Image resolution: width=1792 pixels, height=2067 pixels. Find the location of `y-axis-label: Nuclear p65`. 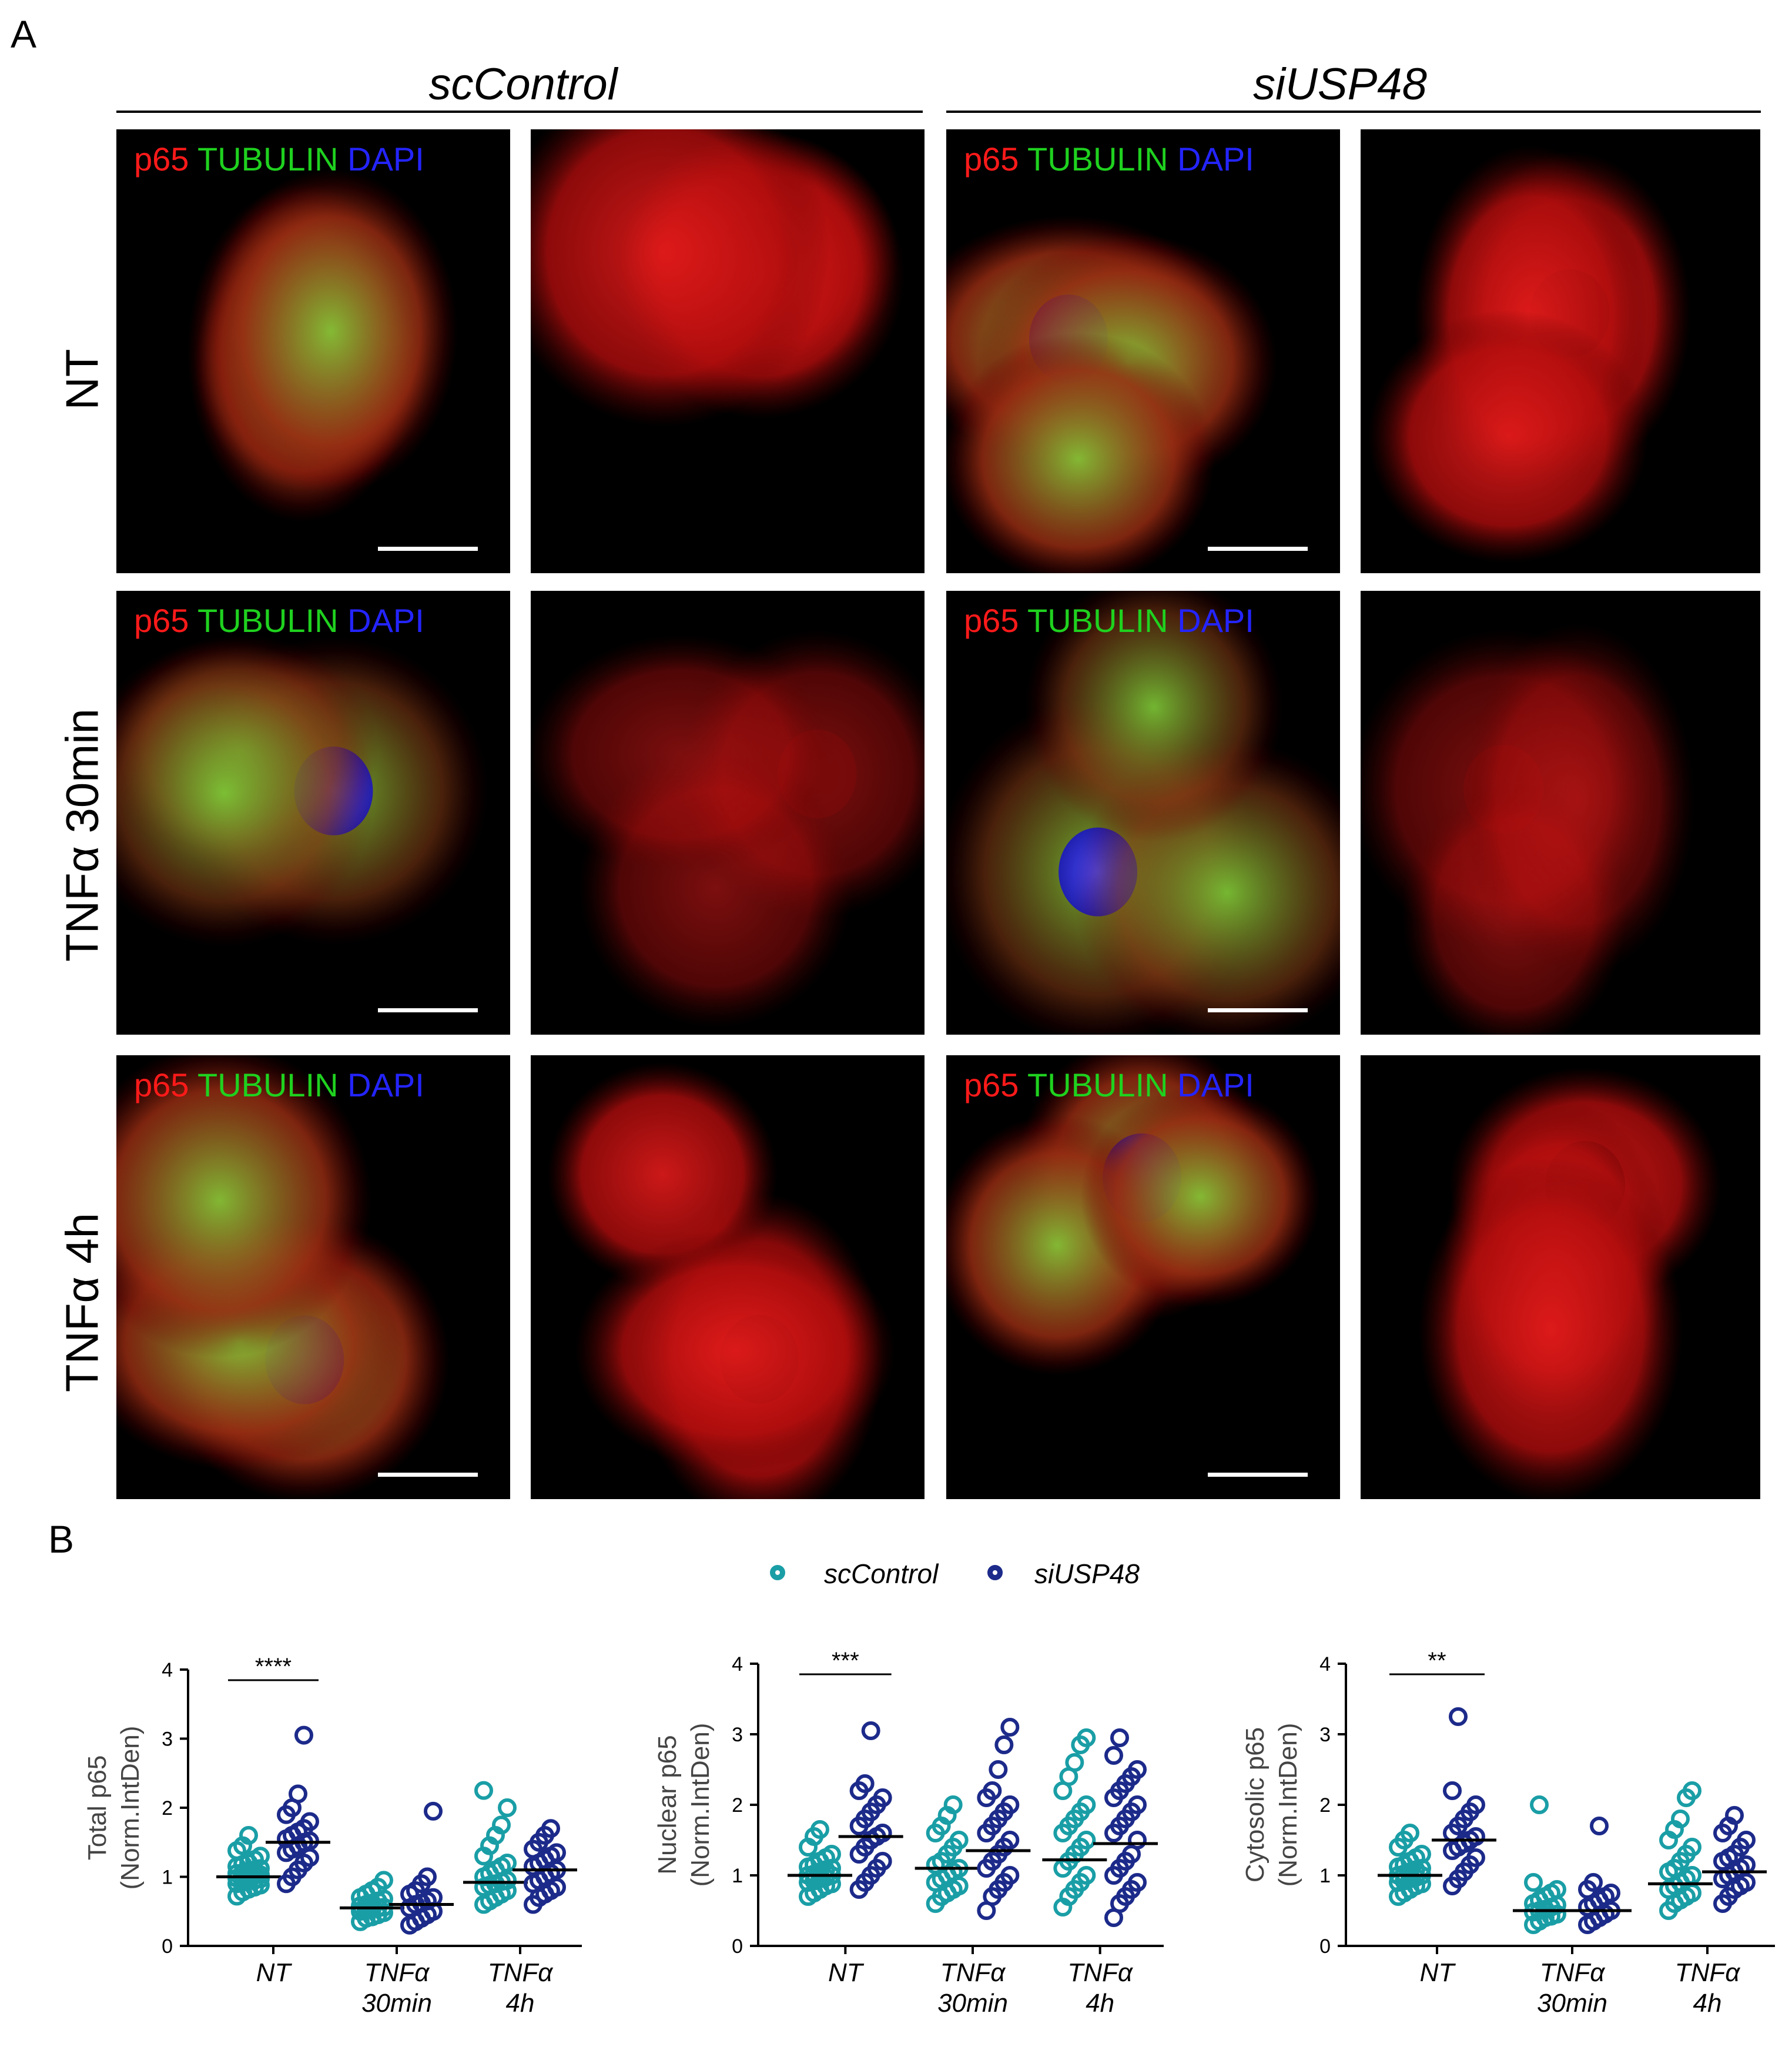

y-axis-label: Nuclear p65 is located at coordinates (668, 1805).